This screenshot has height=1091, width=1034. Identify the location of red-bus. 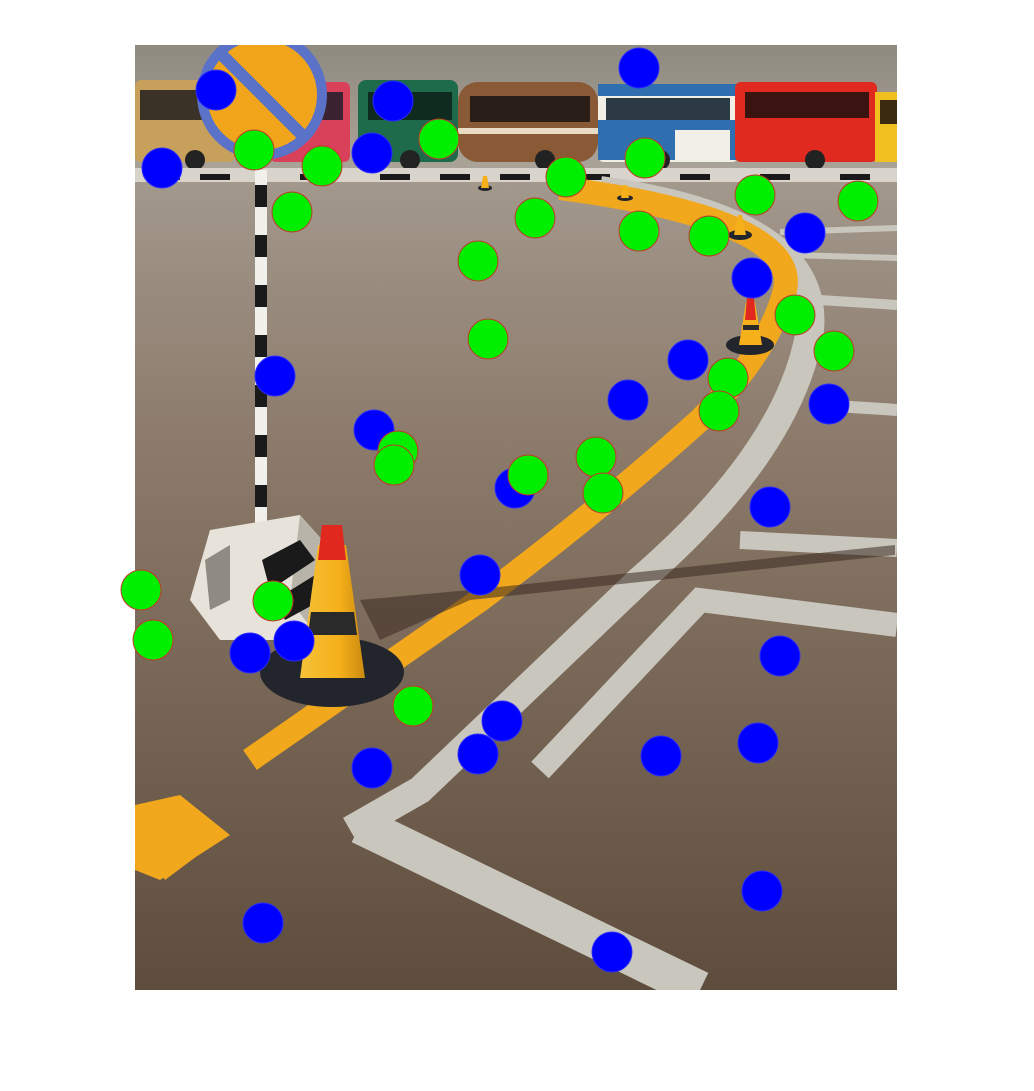
(806, 126).